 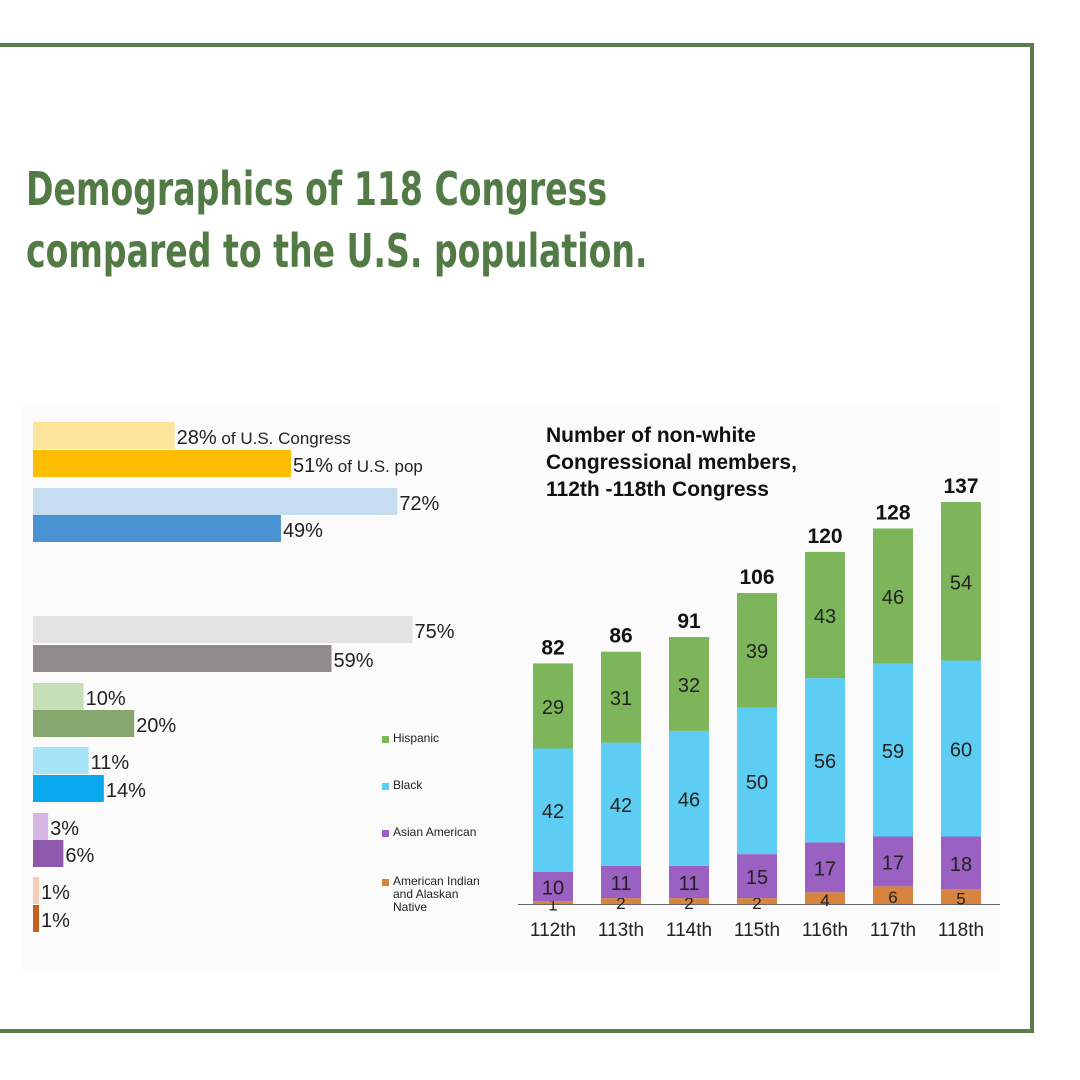 I want to click on x-tick-label: 118th, so click(x=961, y=930).